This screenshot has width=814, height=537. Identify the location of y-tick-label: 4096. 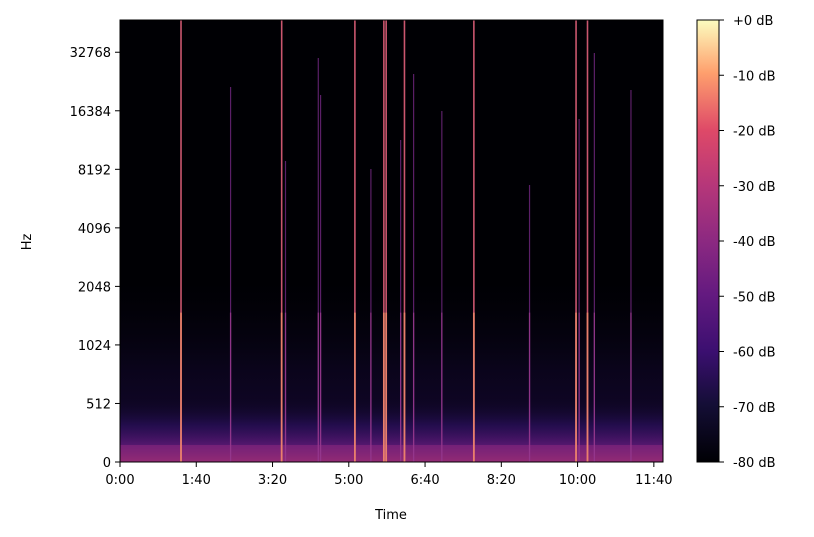
(94, 229).